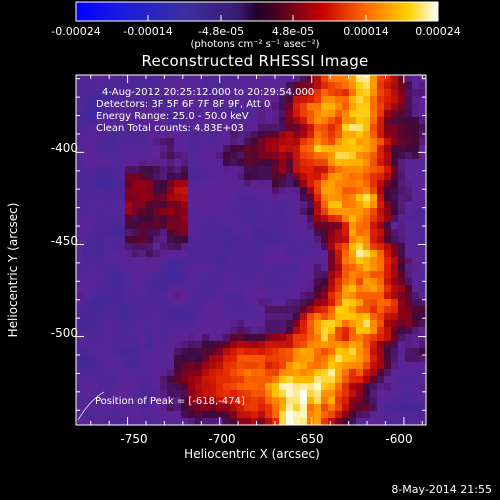 The height and width of the screenshot is (500, 500). Describe the element at coordinates (257, 18) in the screenshot. I see `colorbar-ticks` at that location.